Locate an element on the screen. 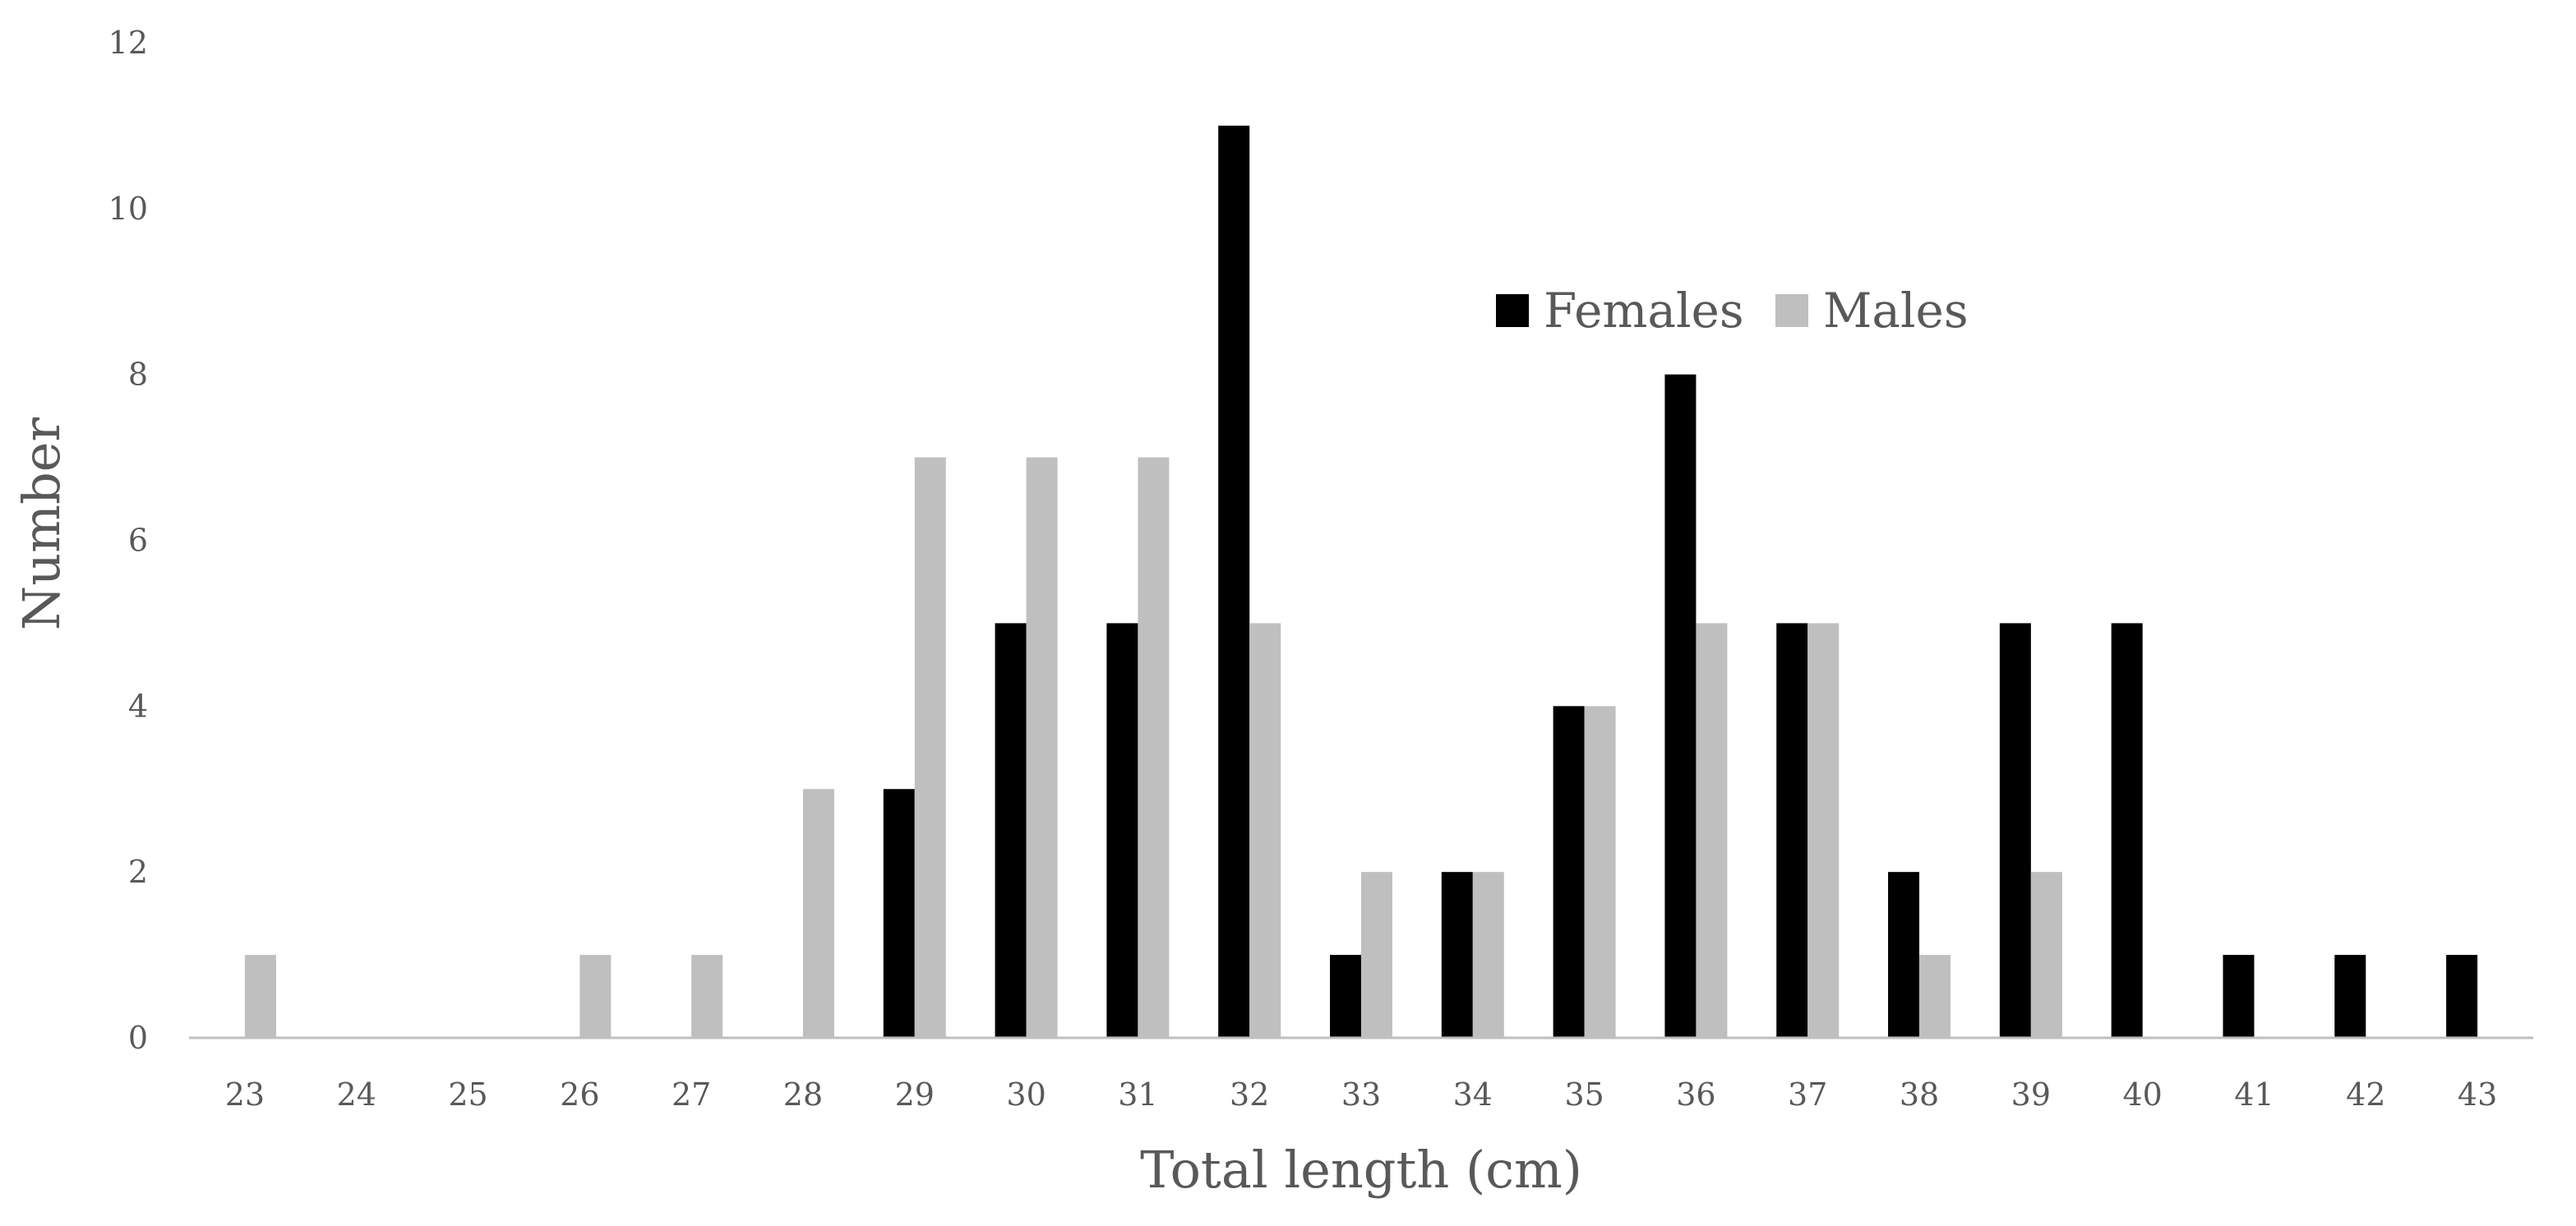 The width and height of the screenshot is (2576, 1226). x-tick-label: 42 is located at coordinates (2366, 1094).